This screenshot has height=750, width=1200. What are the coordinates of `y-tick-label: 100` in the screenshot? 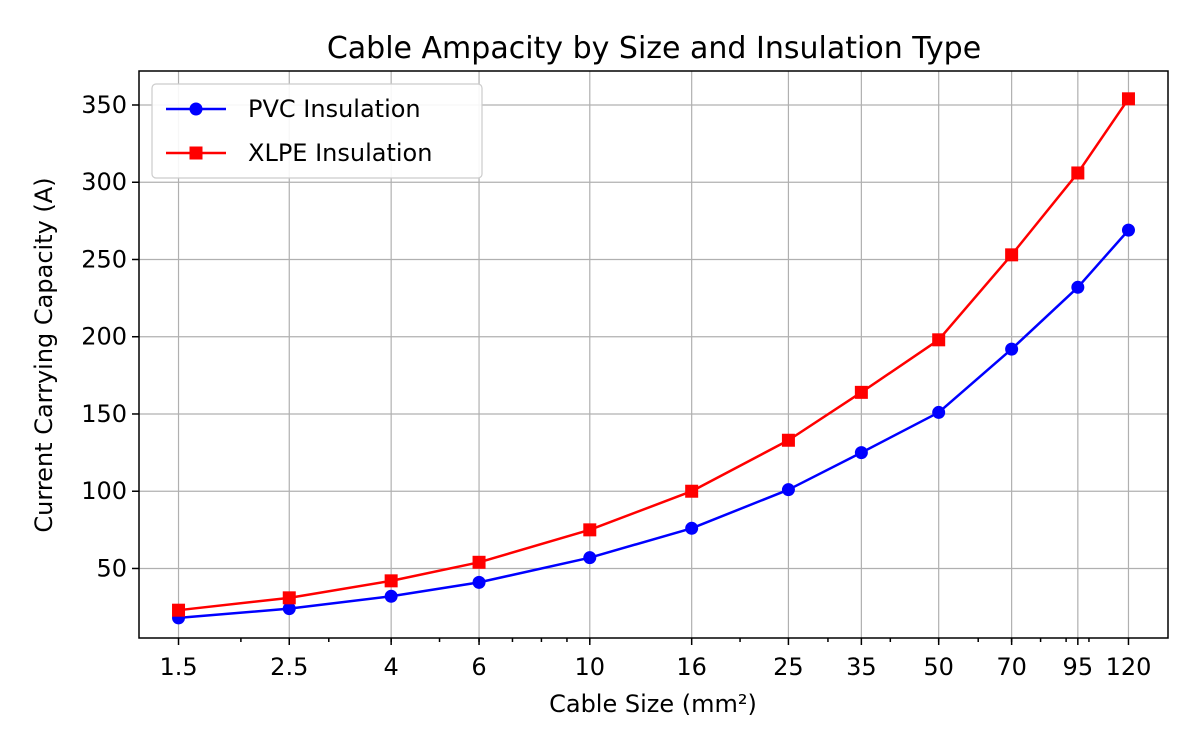 It's located at (104, 491).